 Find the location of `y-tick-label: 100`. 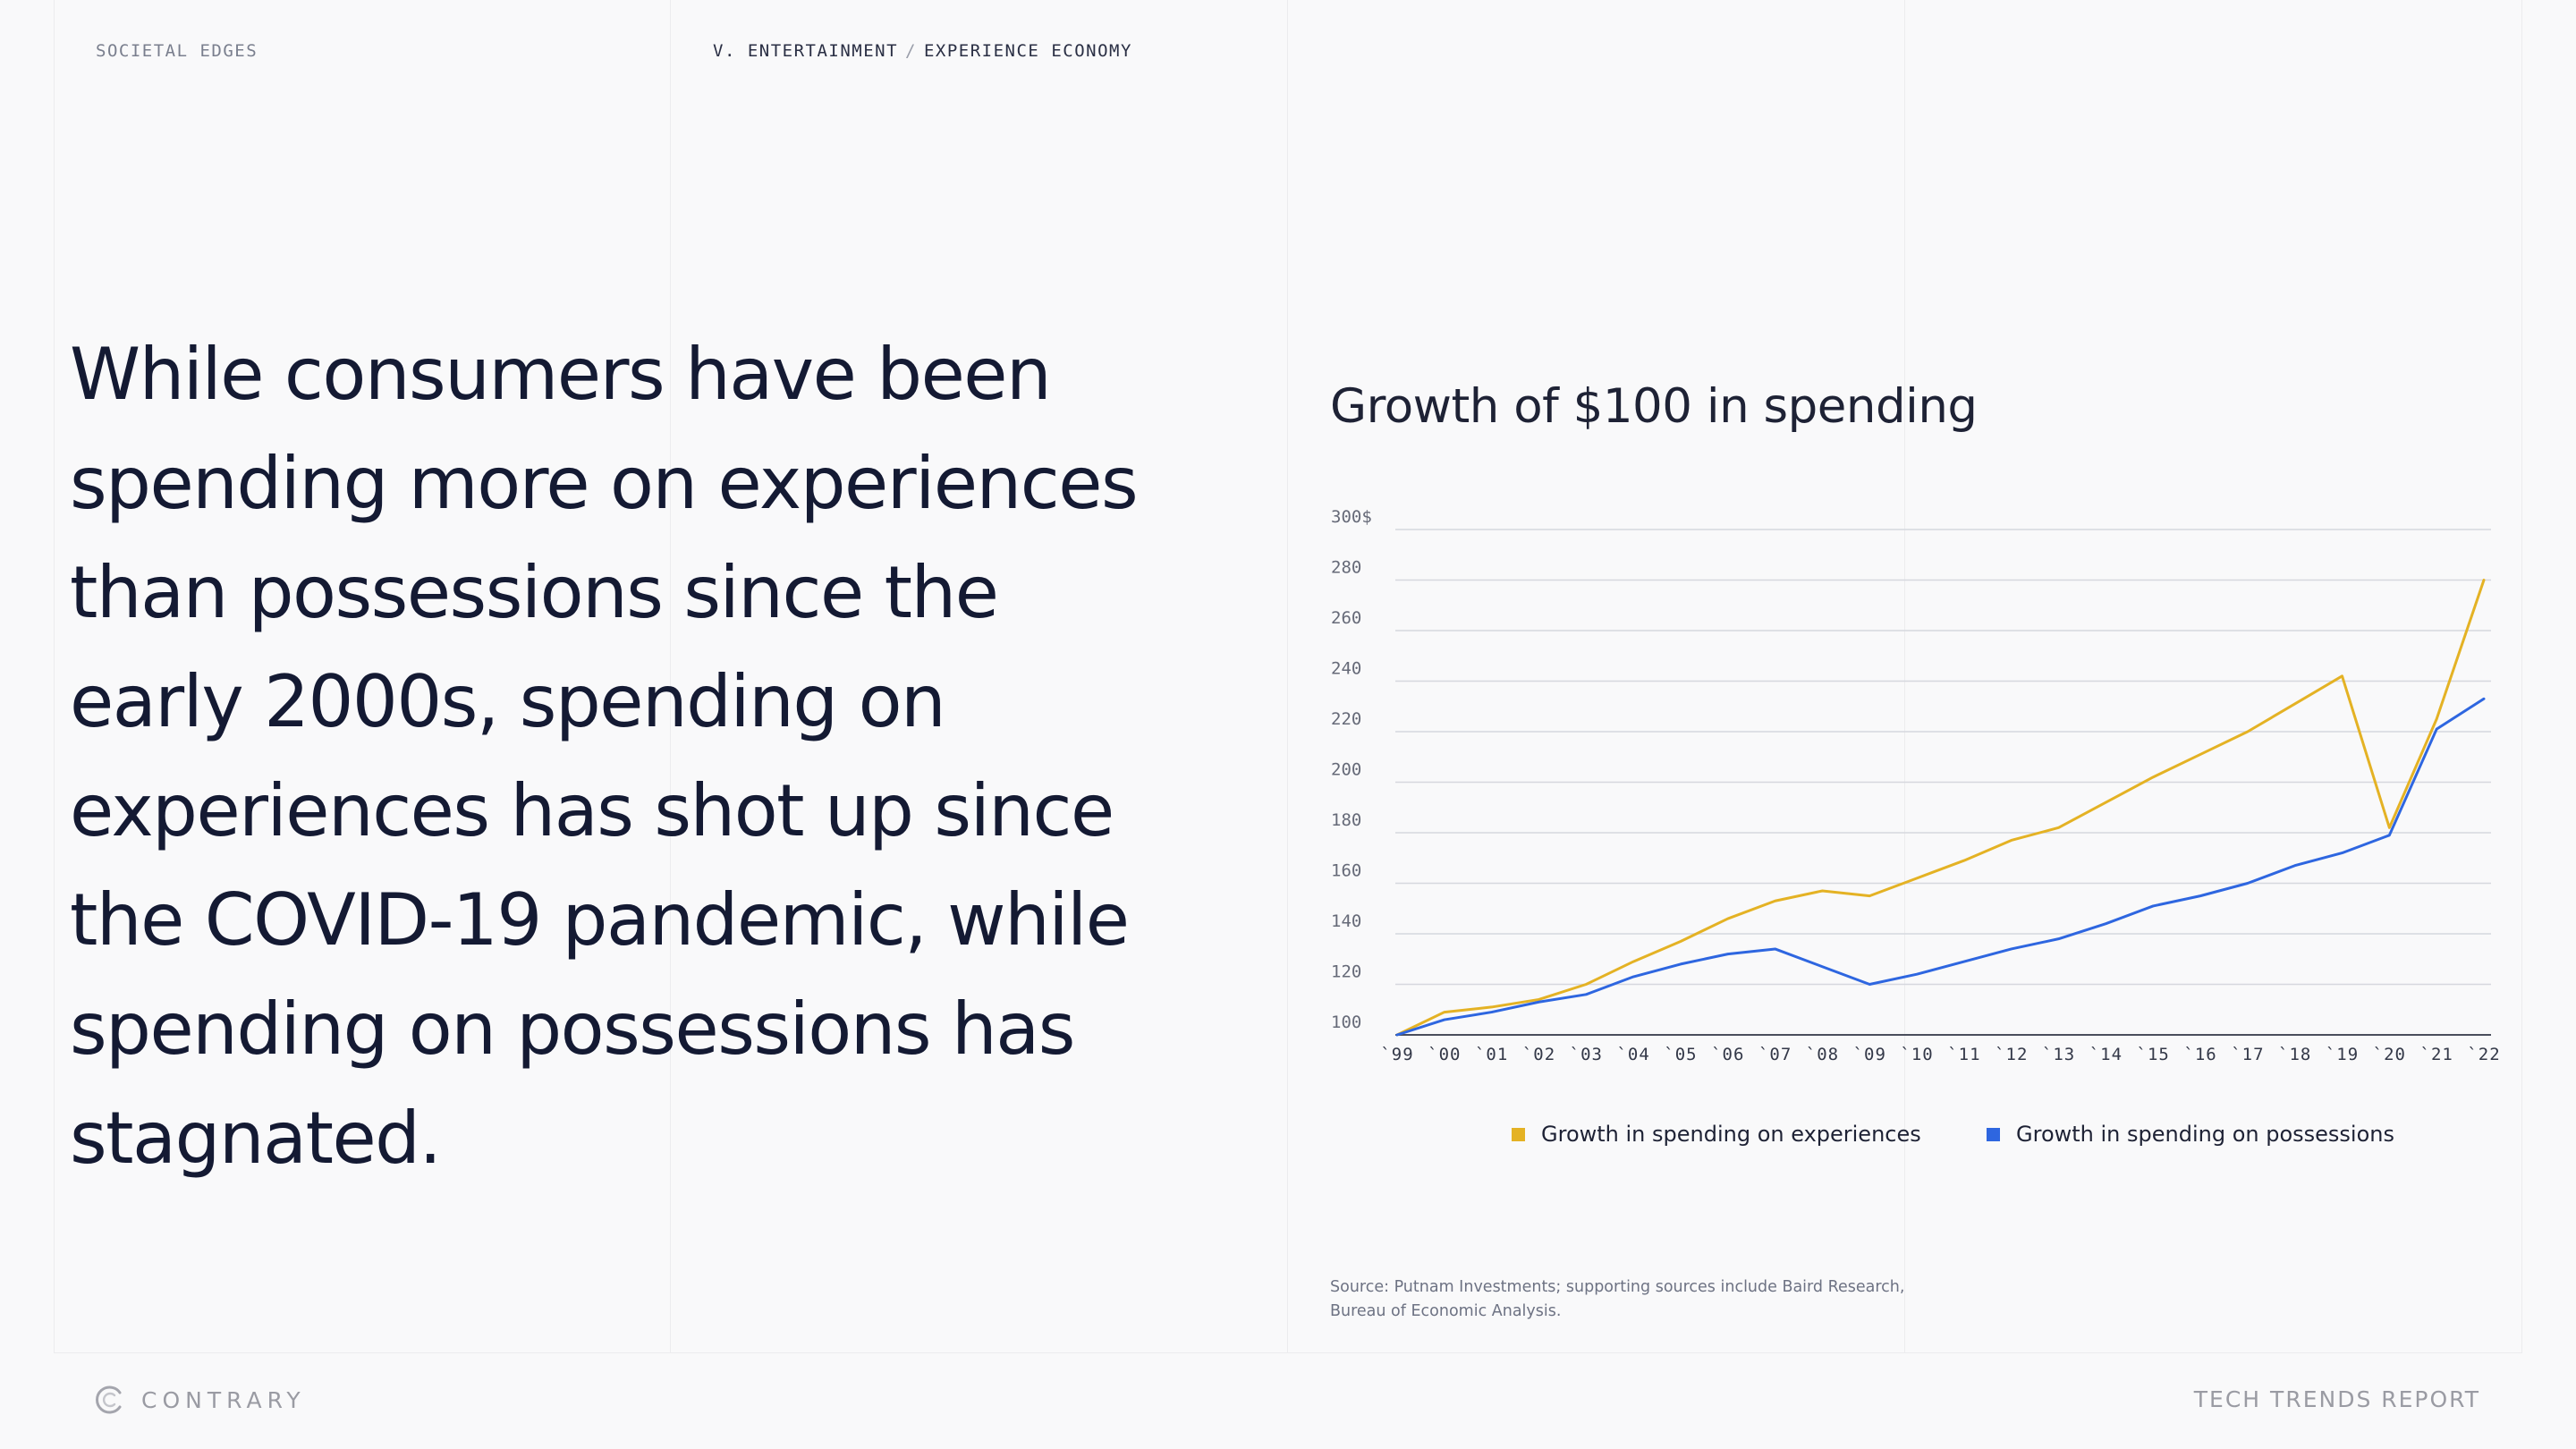

y-tick-label: 100 is located at coordinates (1346, 1022).